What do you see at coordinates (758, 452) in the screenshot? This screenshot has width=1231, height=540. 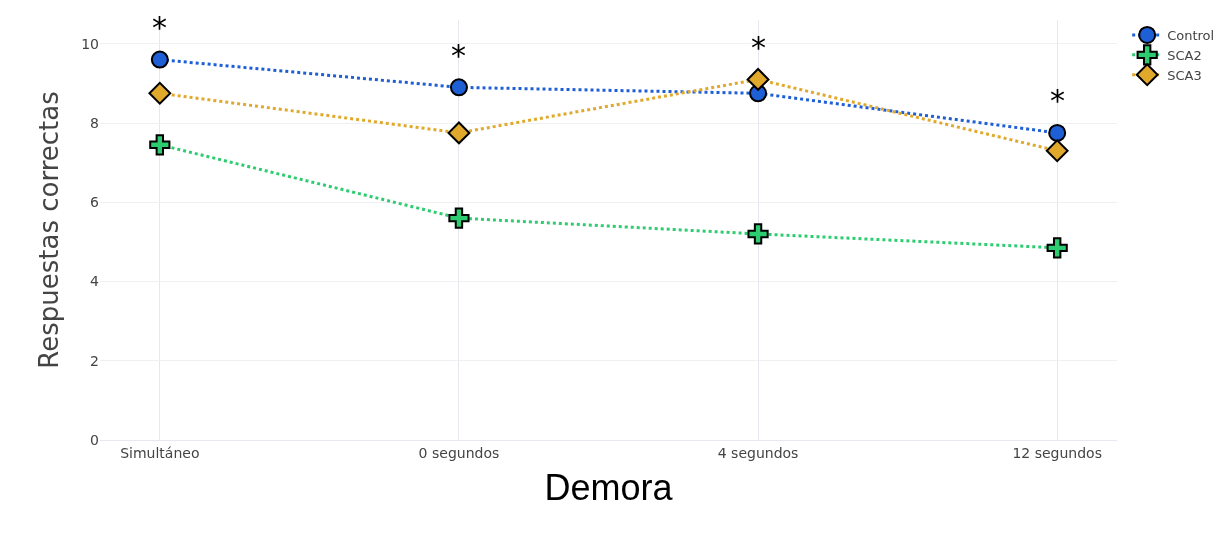 I see `x-tick-label: 4 segundos` at bounding box center [758, 452].